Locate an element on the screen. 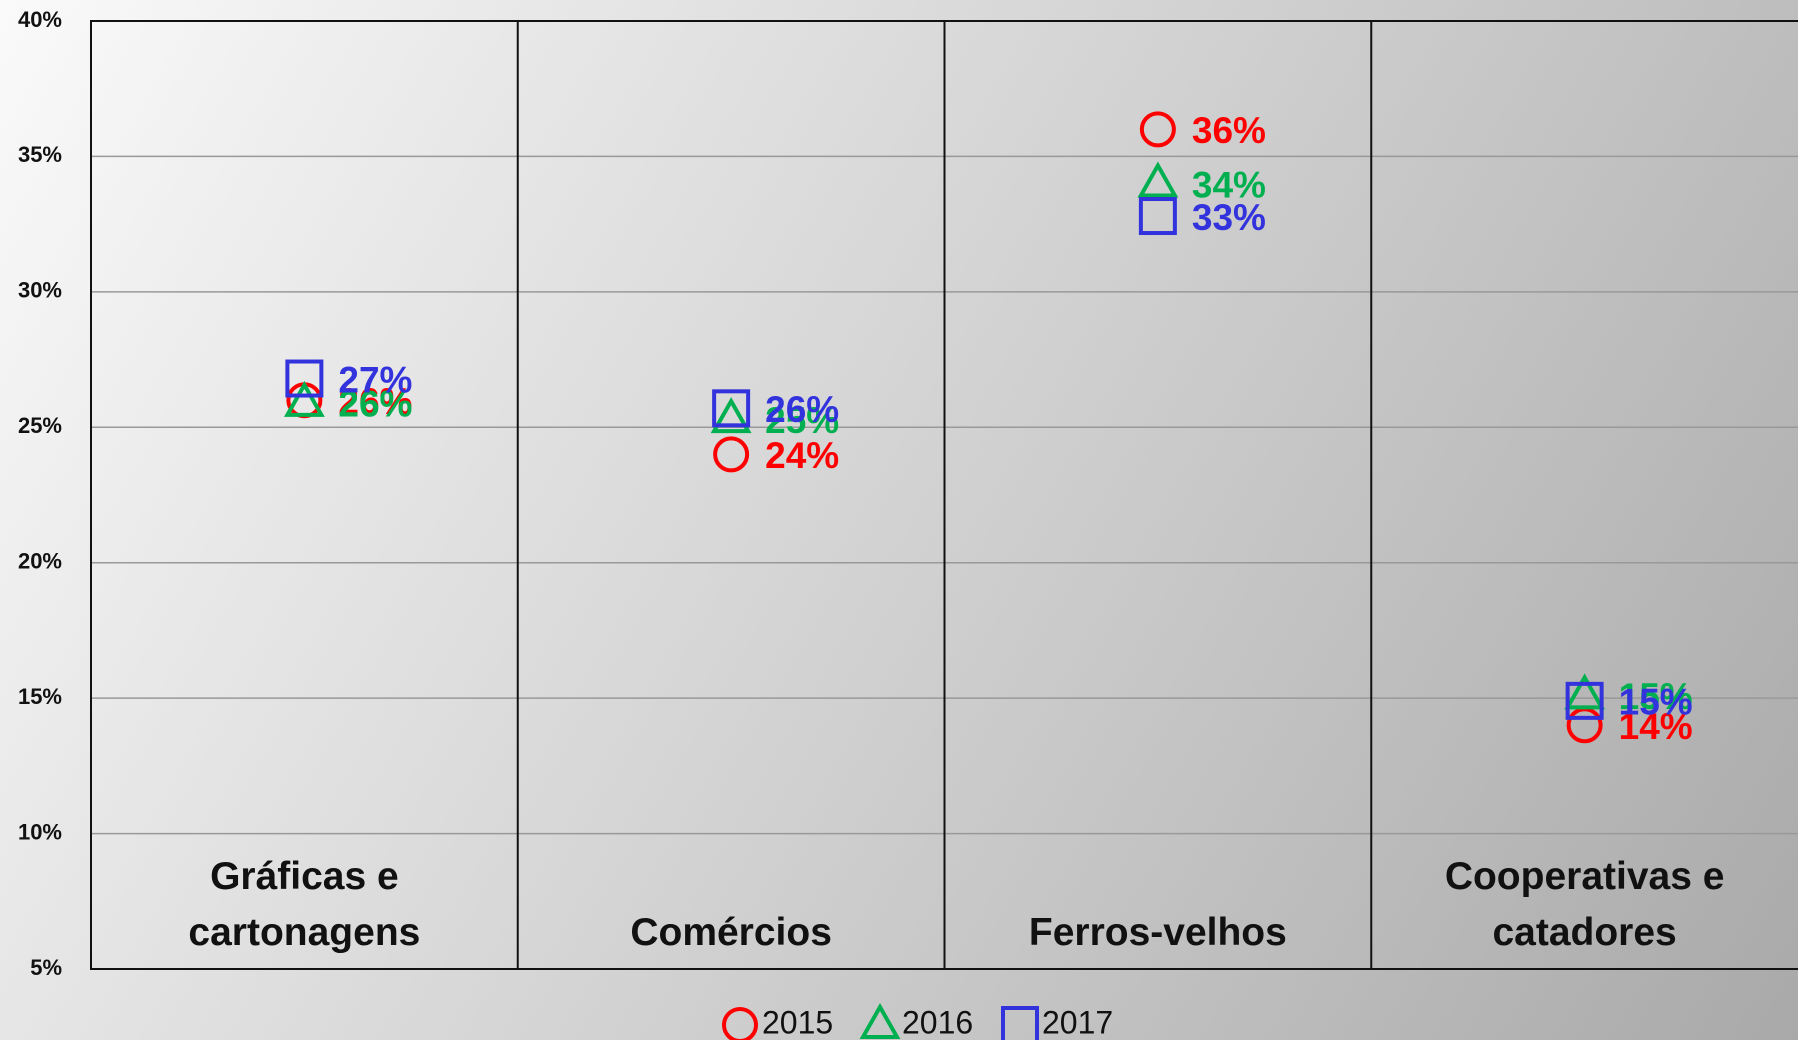 The width and height of the screenshot is (1798, 1040). y-tick-label: 15% is located at coordinates (40, 696).